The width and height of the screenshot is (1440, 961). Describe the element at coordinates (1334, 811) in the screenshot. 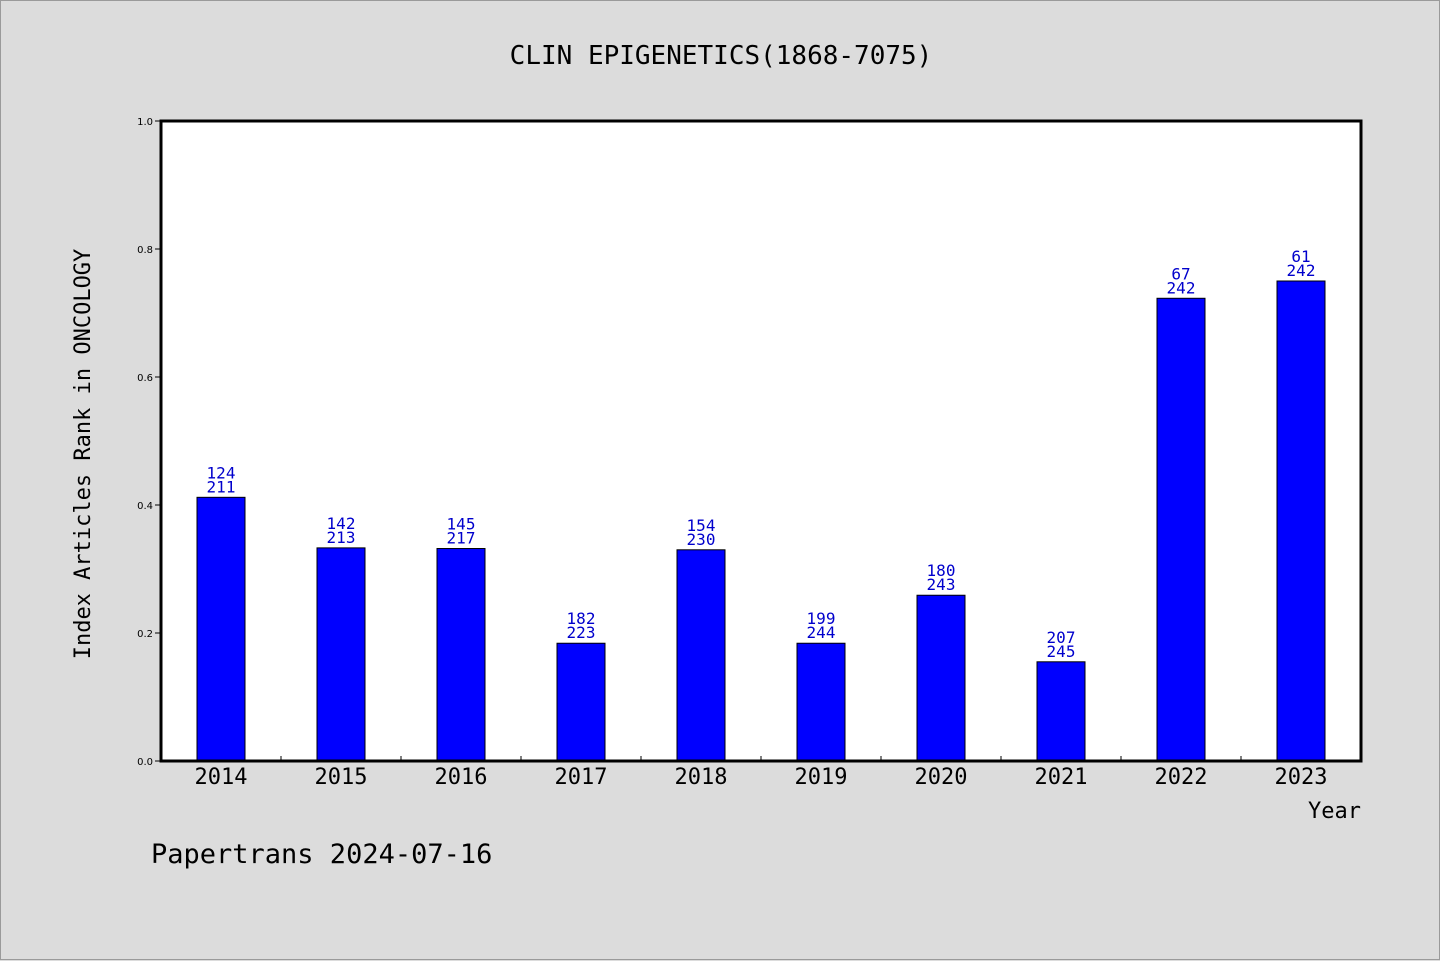

I see `x-axis-label: Year` at that location.